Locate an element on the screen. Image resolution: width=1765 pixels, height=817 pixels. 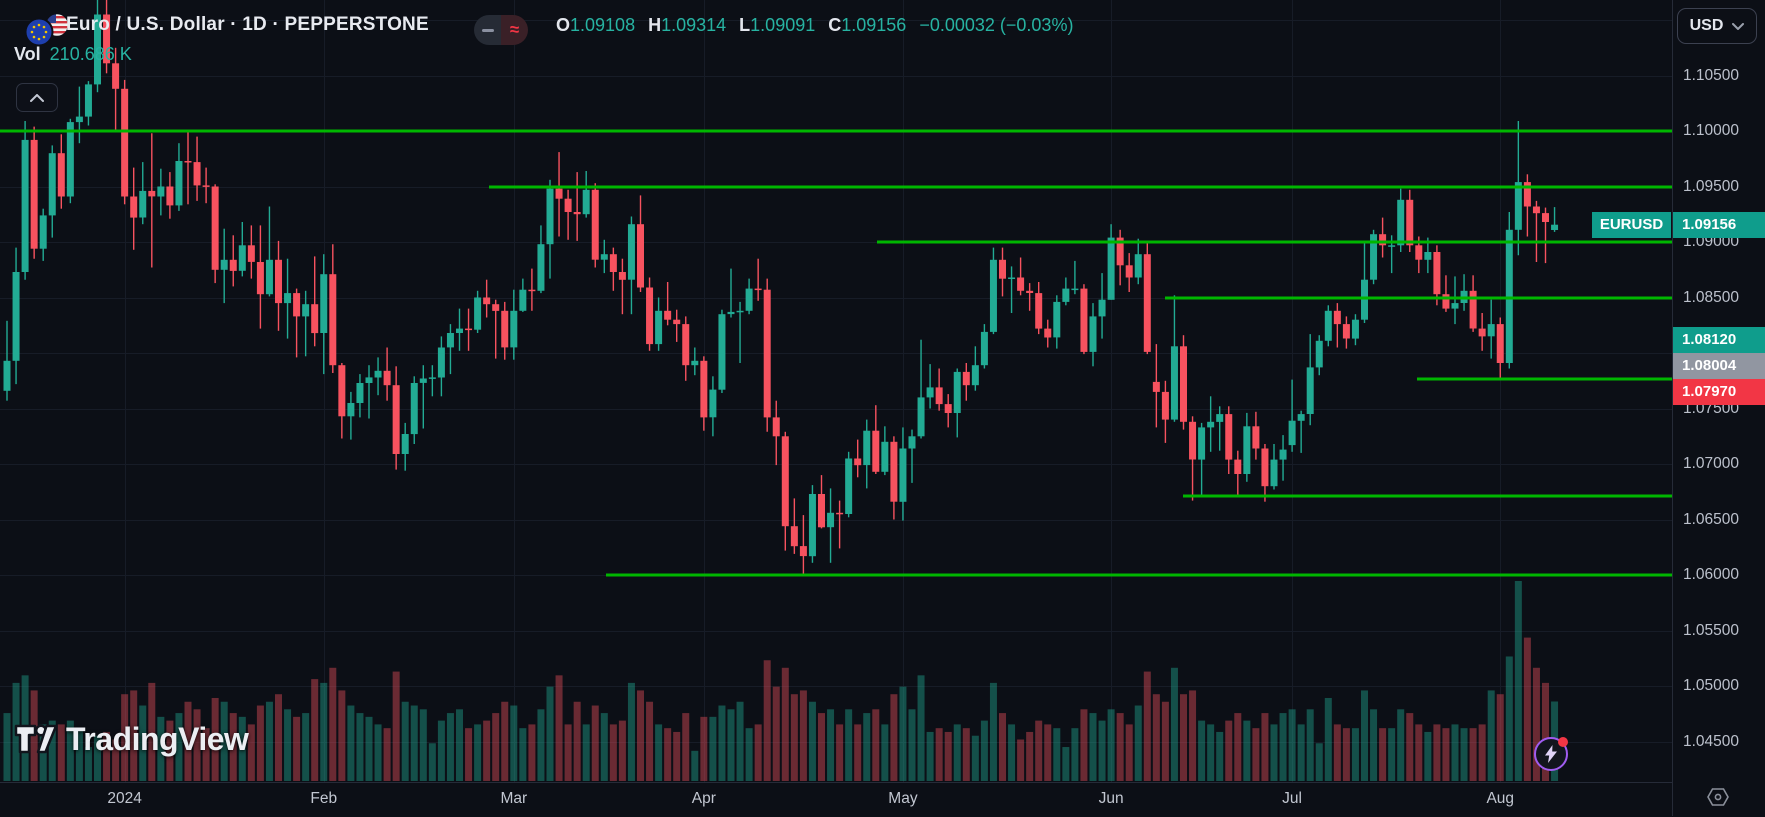
time-axis-label-2024: 2024 is located at coordinates (124, 798).